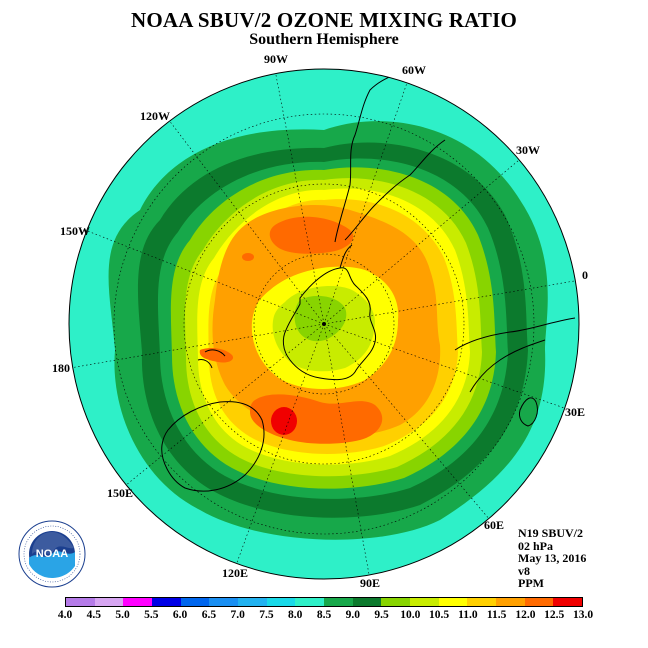  I want to click on colorbar-tick-label: 9.0, so click(352, 615).